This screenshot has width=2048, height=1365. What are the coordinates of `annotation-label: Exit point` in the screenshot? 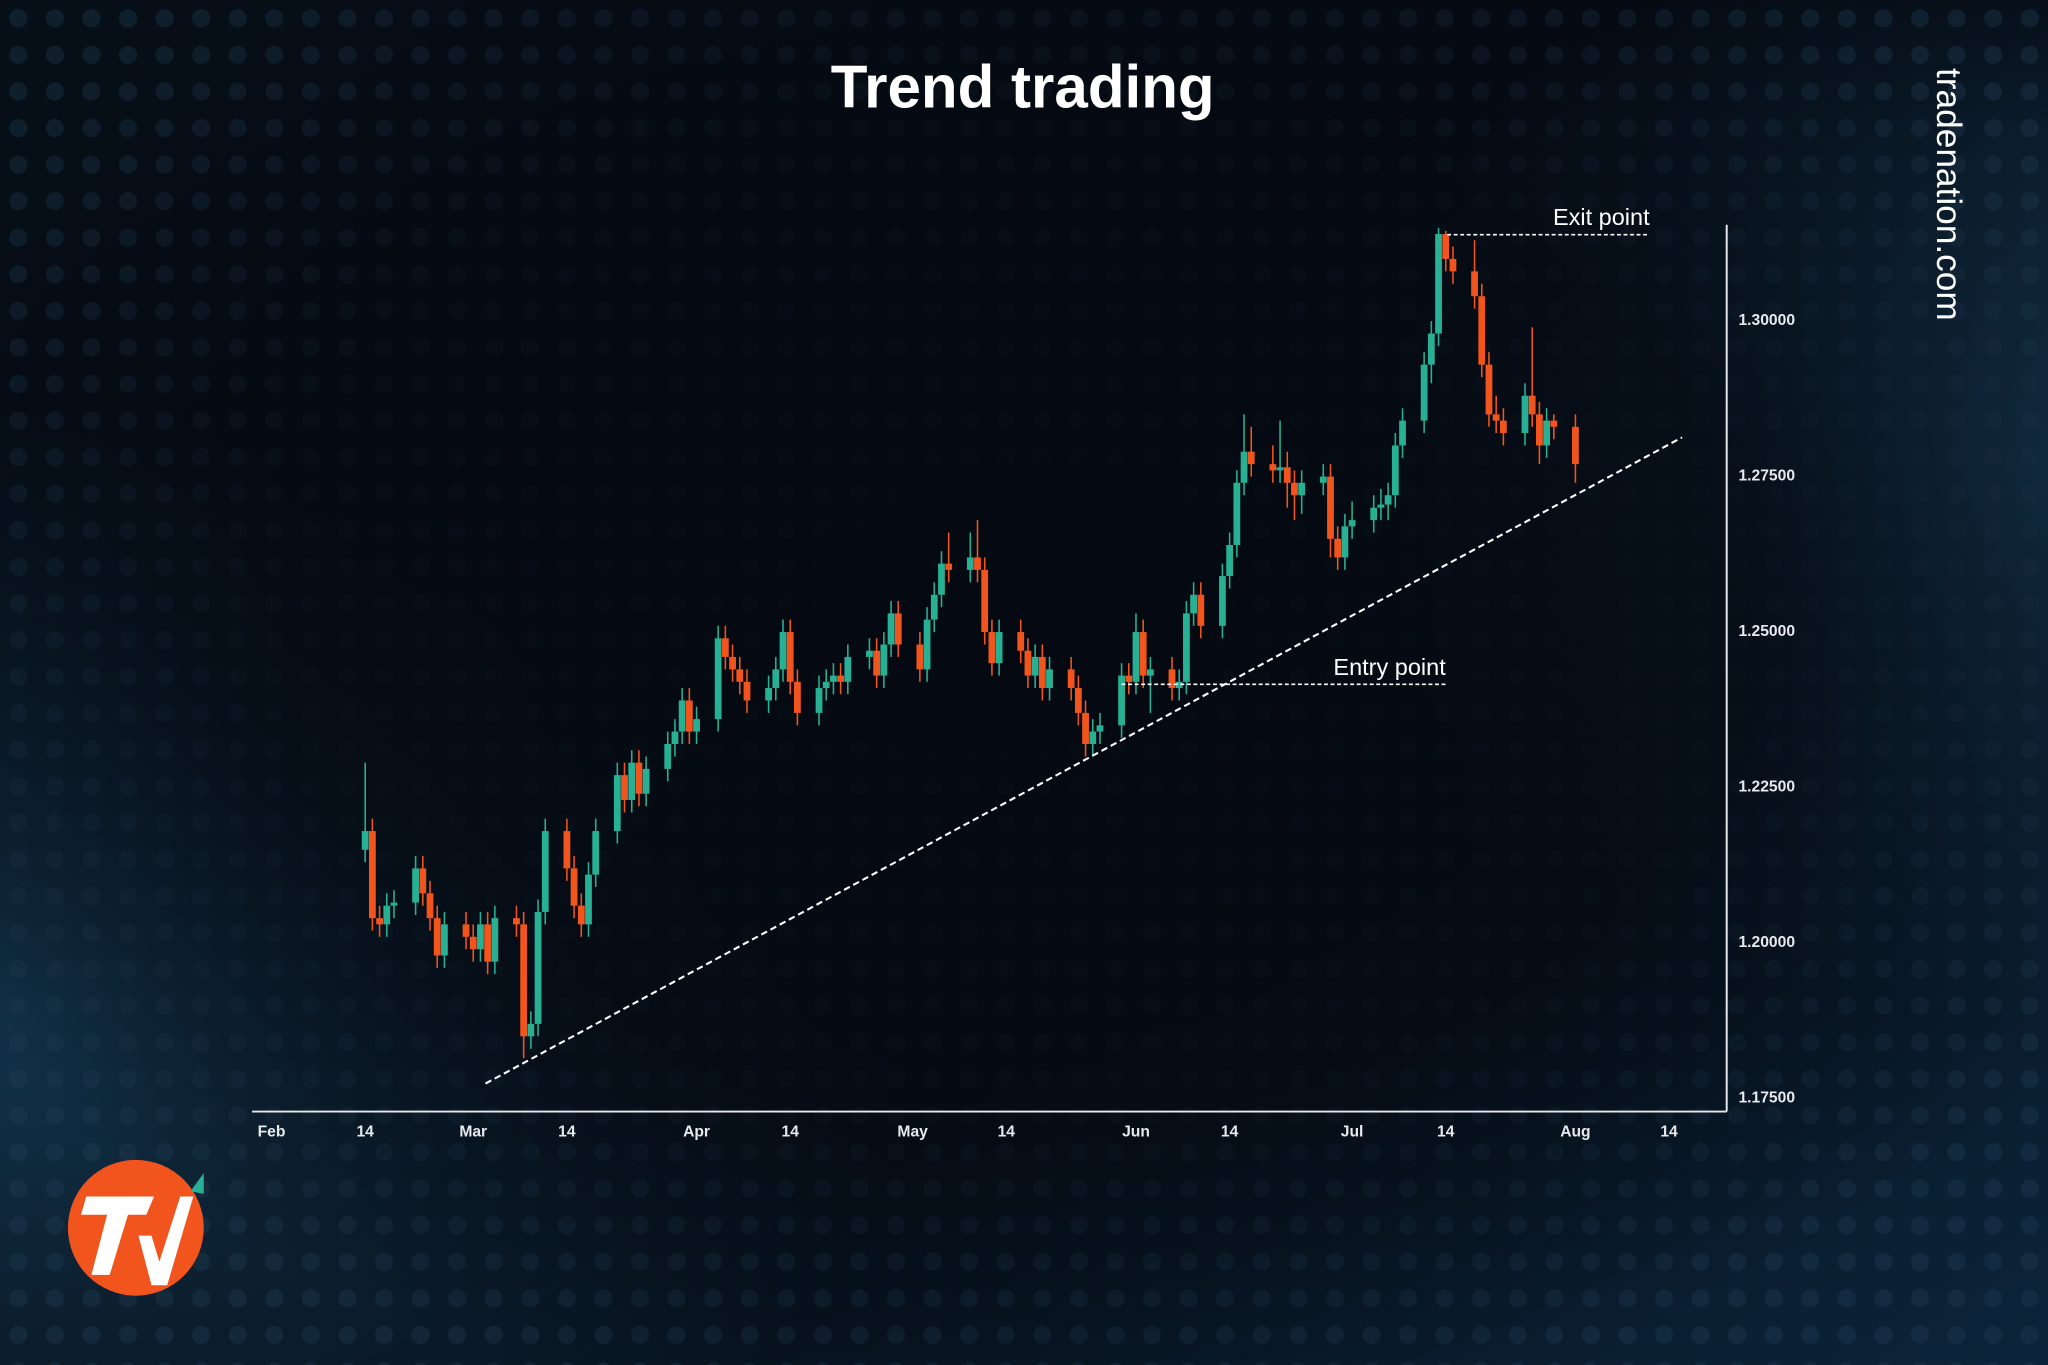 It's located at (1601, 217).